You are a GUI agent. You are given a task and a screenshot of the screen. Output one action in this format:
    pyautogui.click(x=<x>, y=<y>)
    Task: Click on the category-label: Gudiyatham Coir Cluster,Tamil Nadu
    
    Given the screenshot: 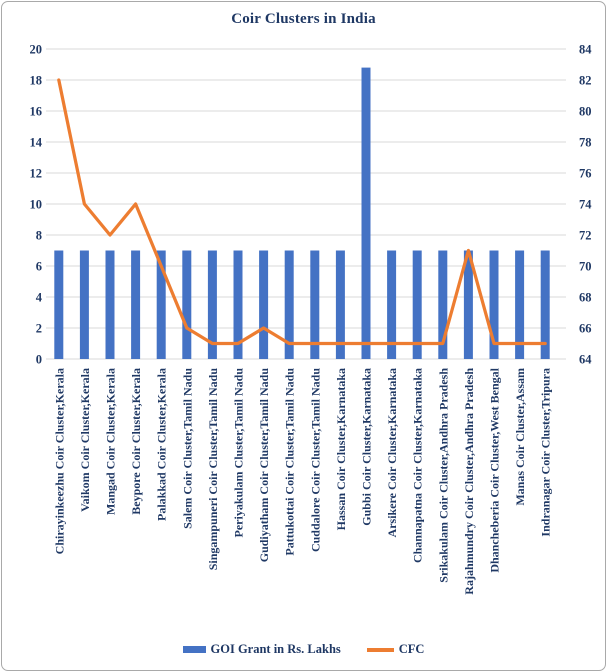 What is the action you would take?
    pyautogui.click(x=264, y=465)
    